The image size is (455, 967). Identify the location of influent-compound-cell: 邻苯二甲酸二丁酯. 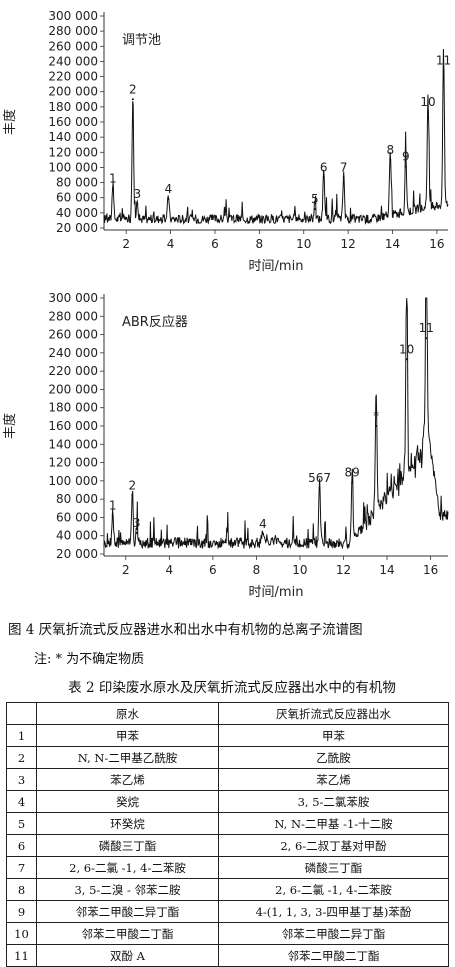
(127, 933).